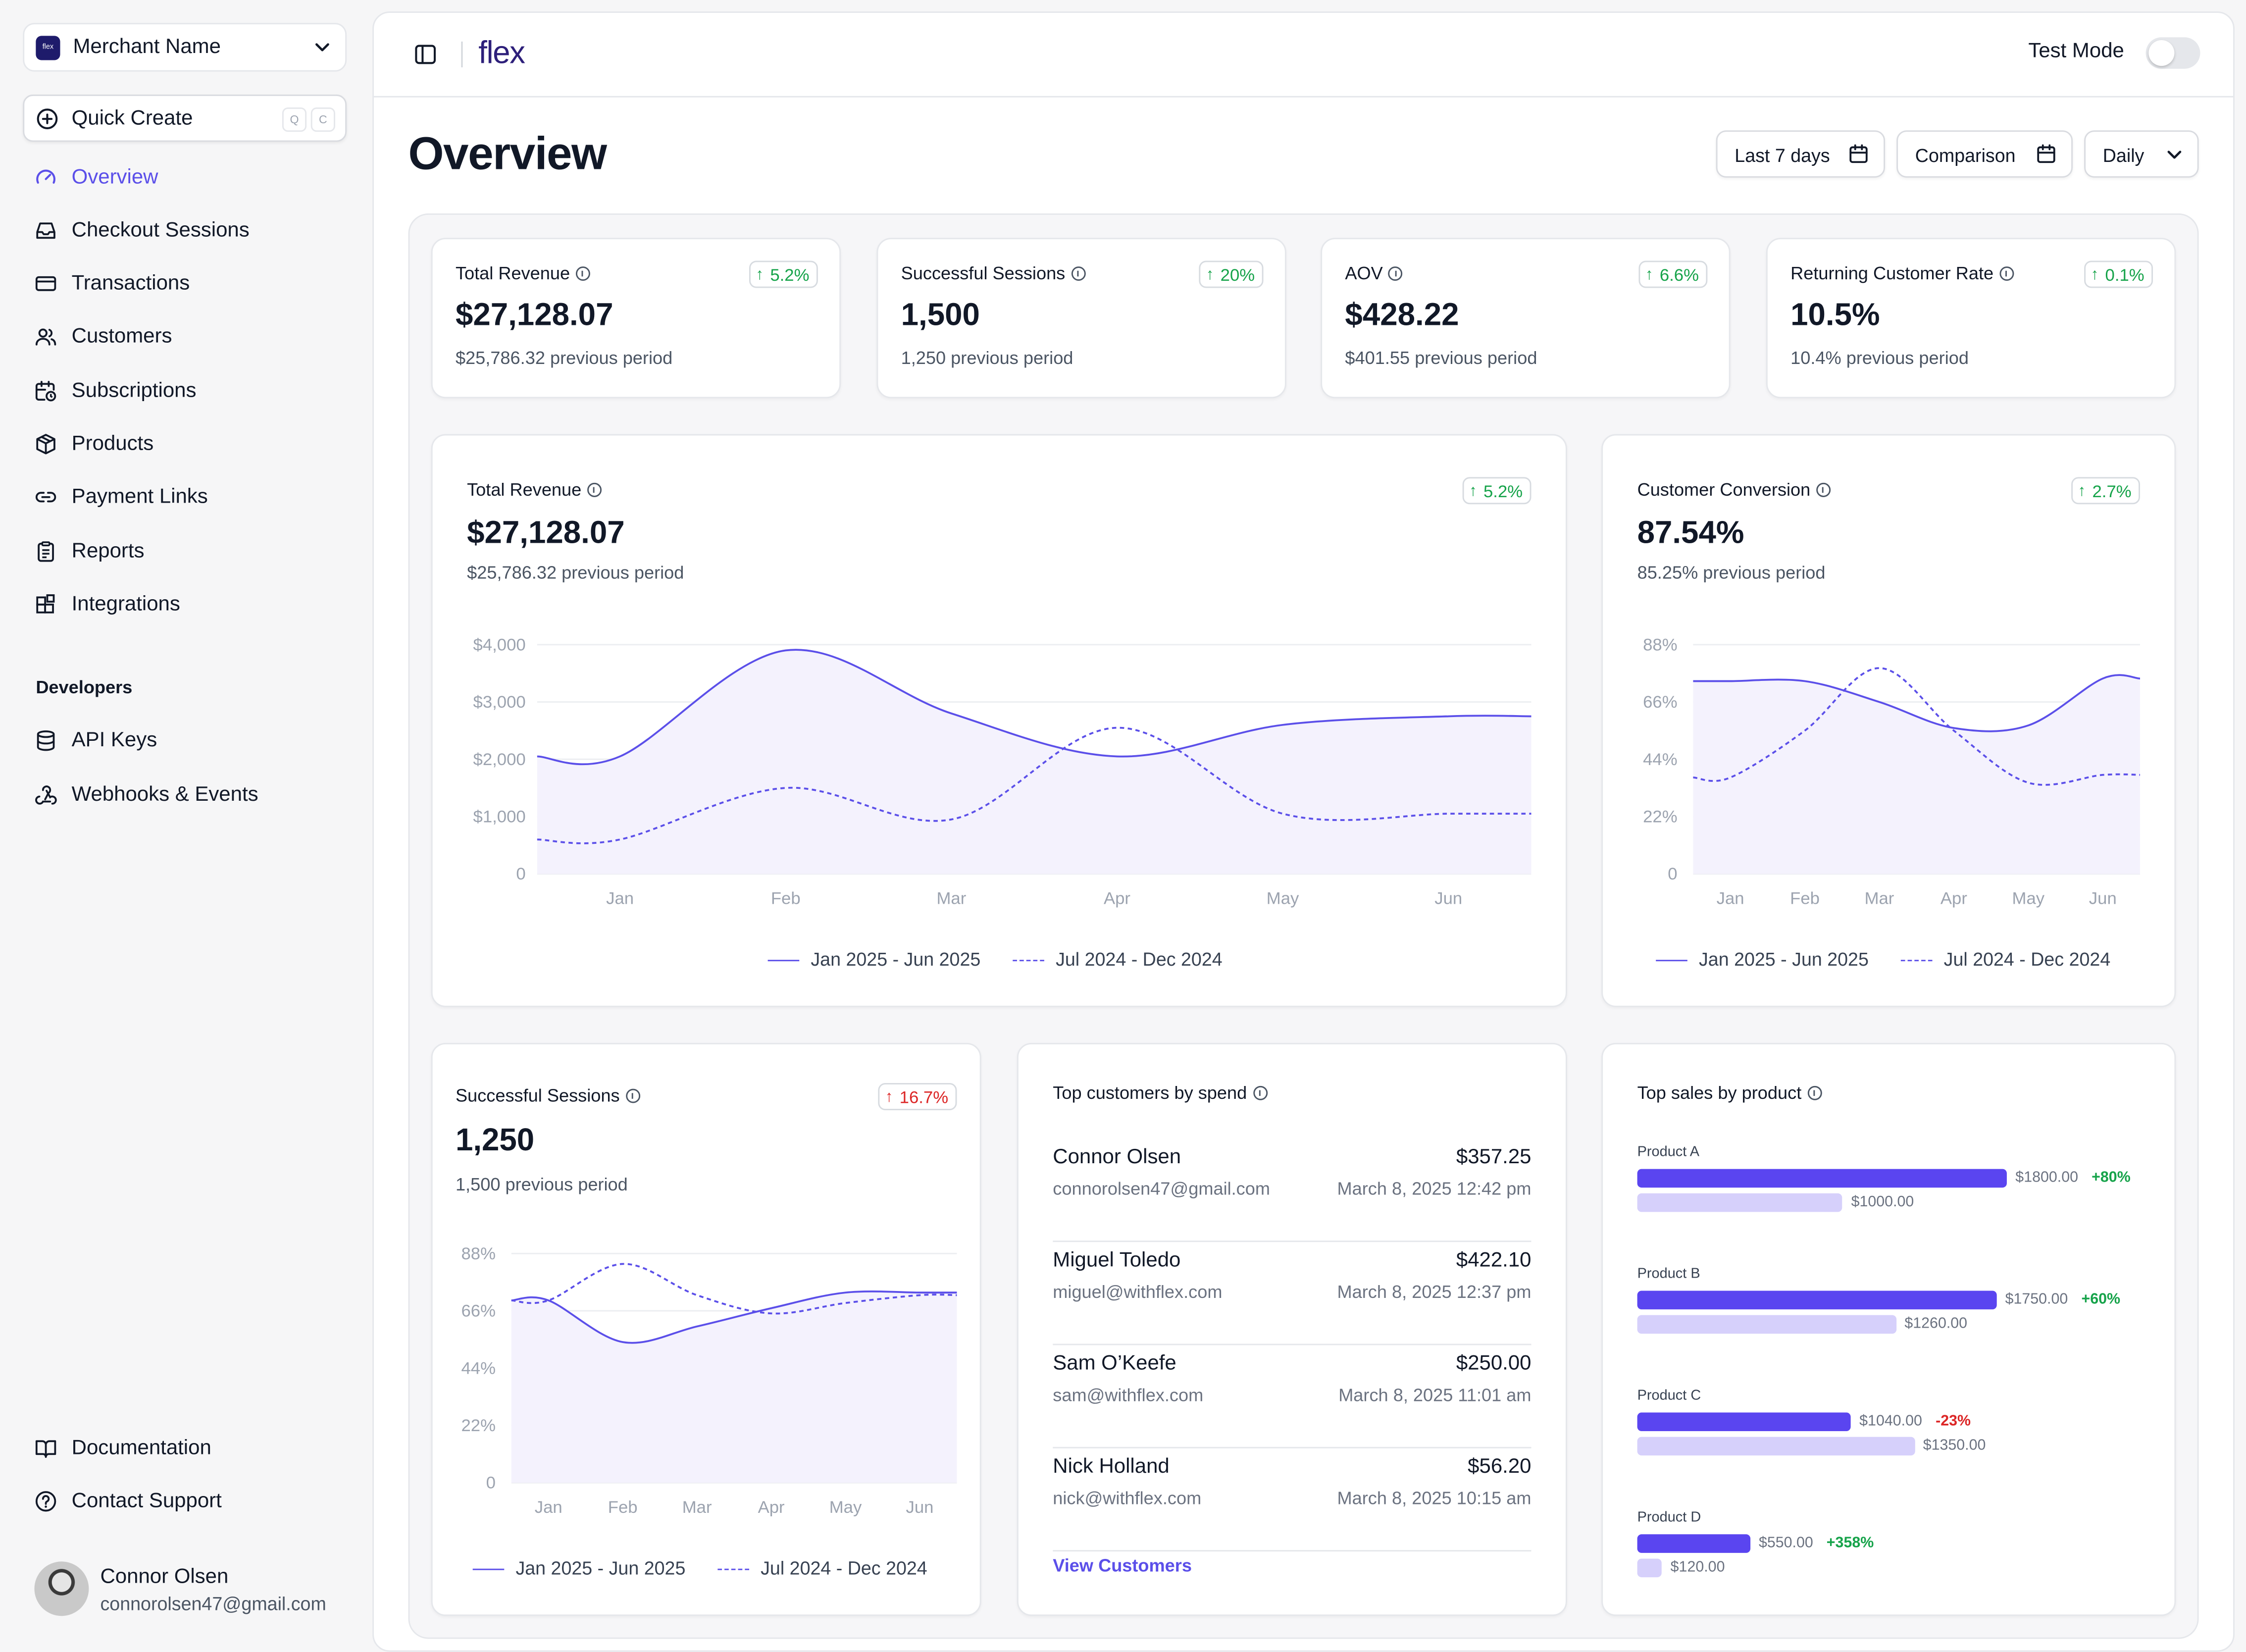 This screenshot has height=1652, width=2246. What do you see at coordinates (1966, 156) in the screenshot?
I see `comparison-label: Comparison` at bounding box center [1966, 156].